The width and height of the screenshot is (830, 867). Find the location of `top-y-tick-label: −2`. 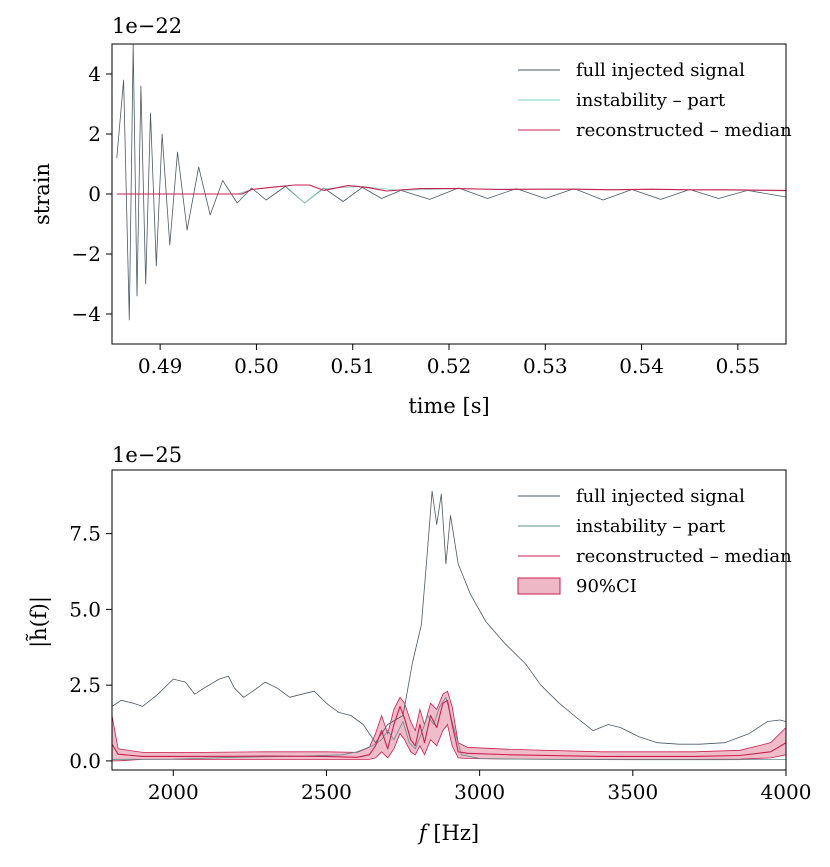

top-y-tick-label: −2 is located at coordinates (86, 254).